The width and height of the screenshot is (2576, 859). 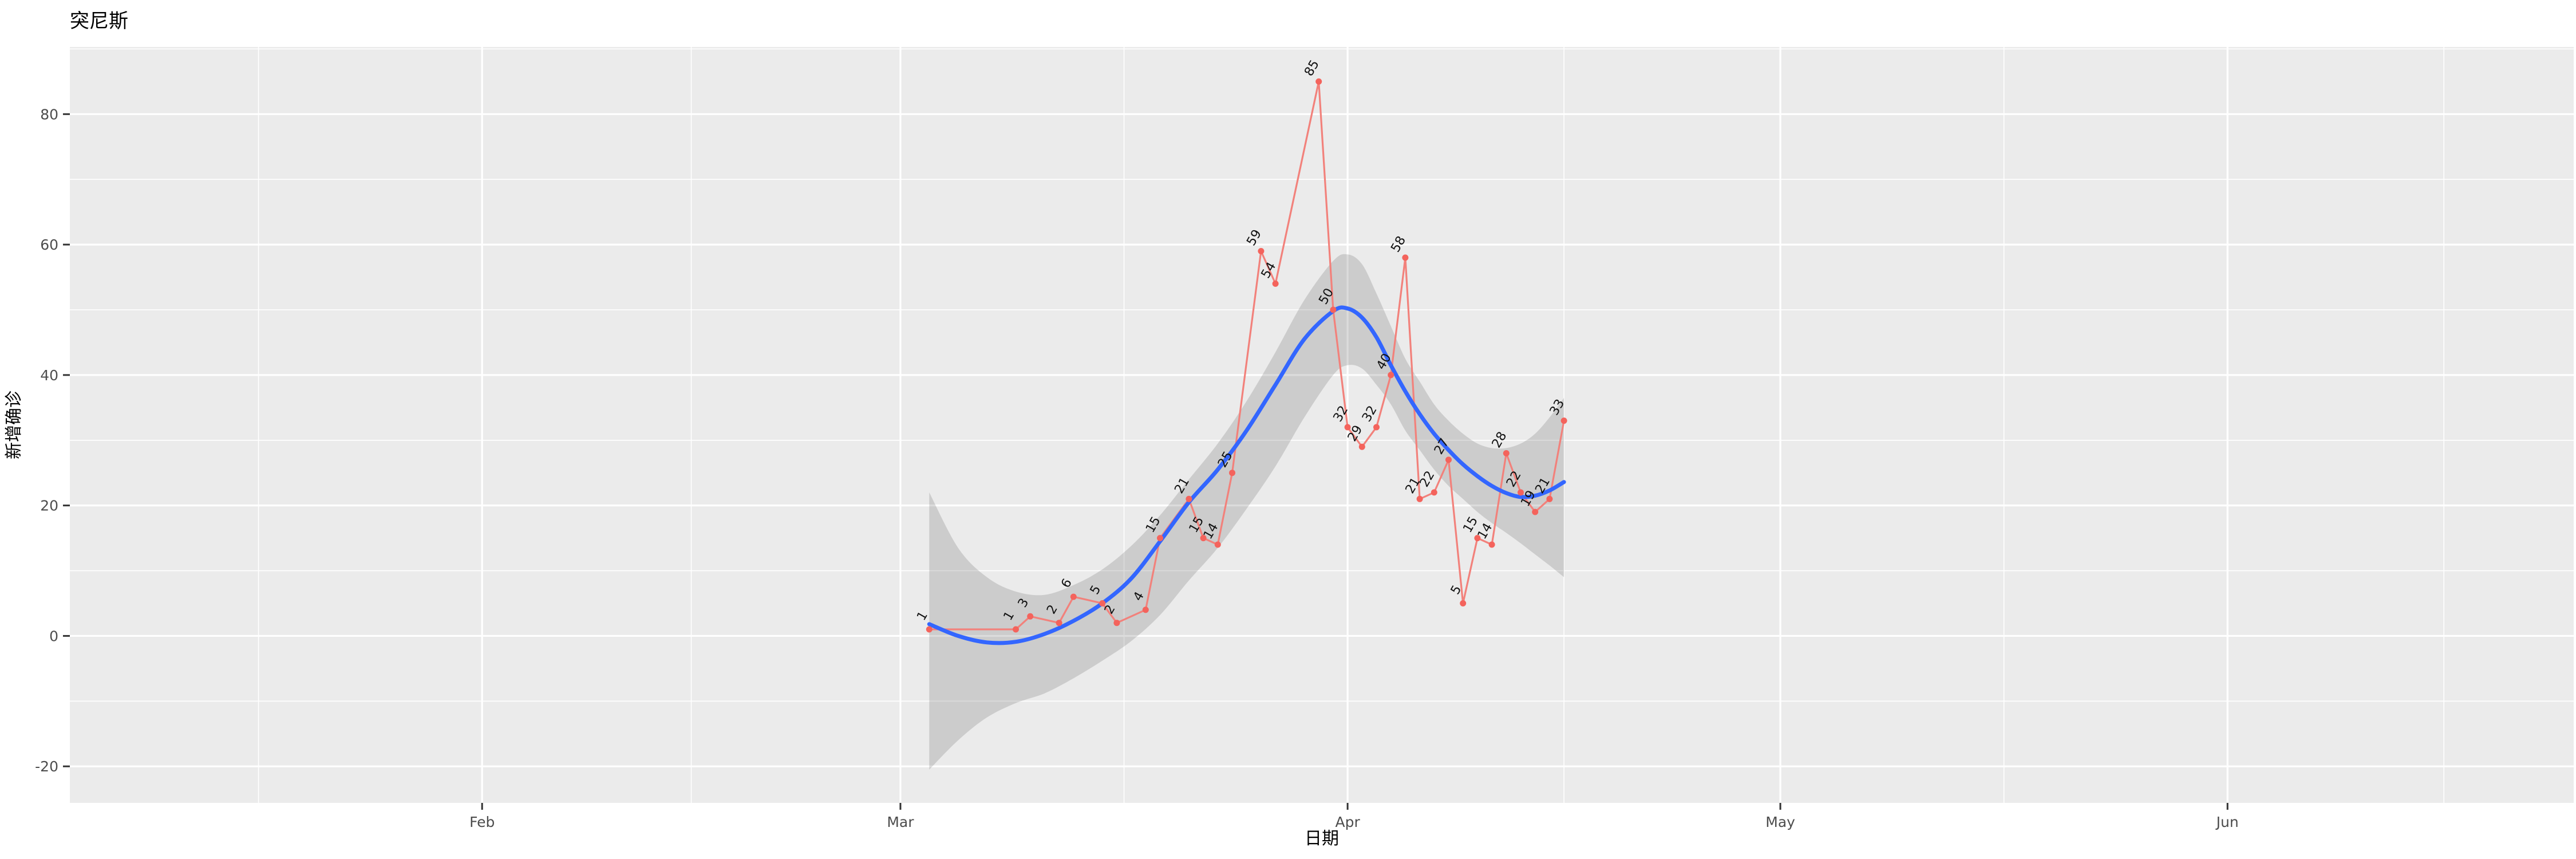 I want to click on confidence-ribbon, so click(x=1246, y=512).